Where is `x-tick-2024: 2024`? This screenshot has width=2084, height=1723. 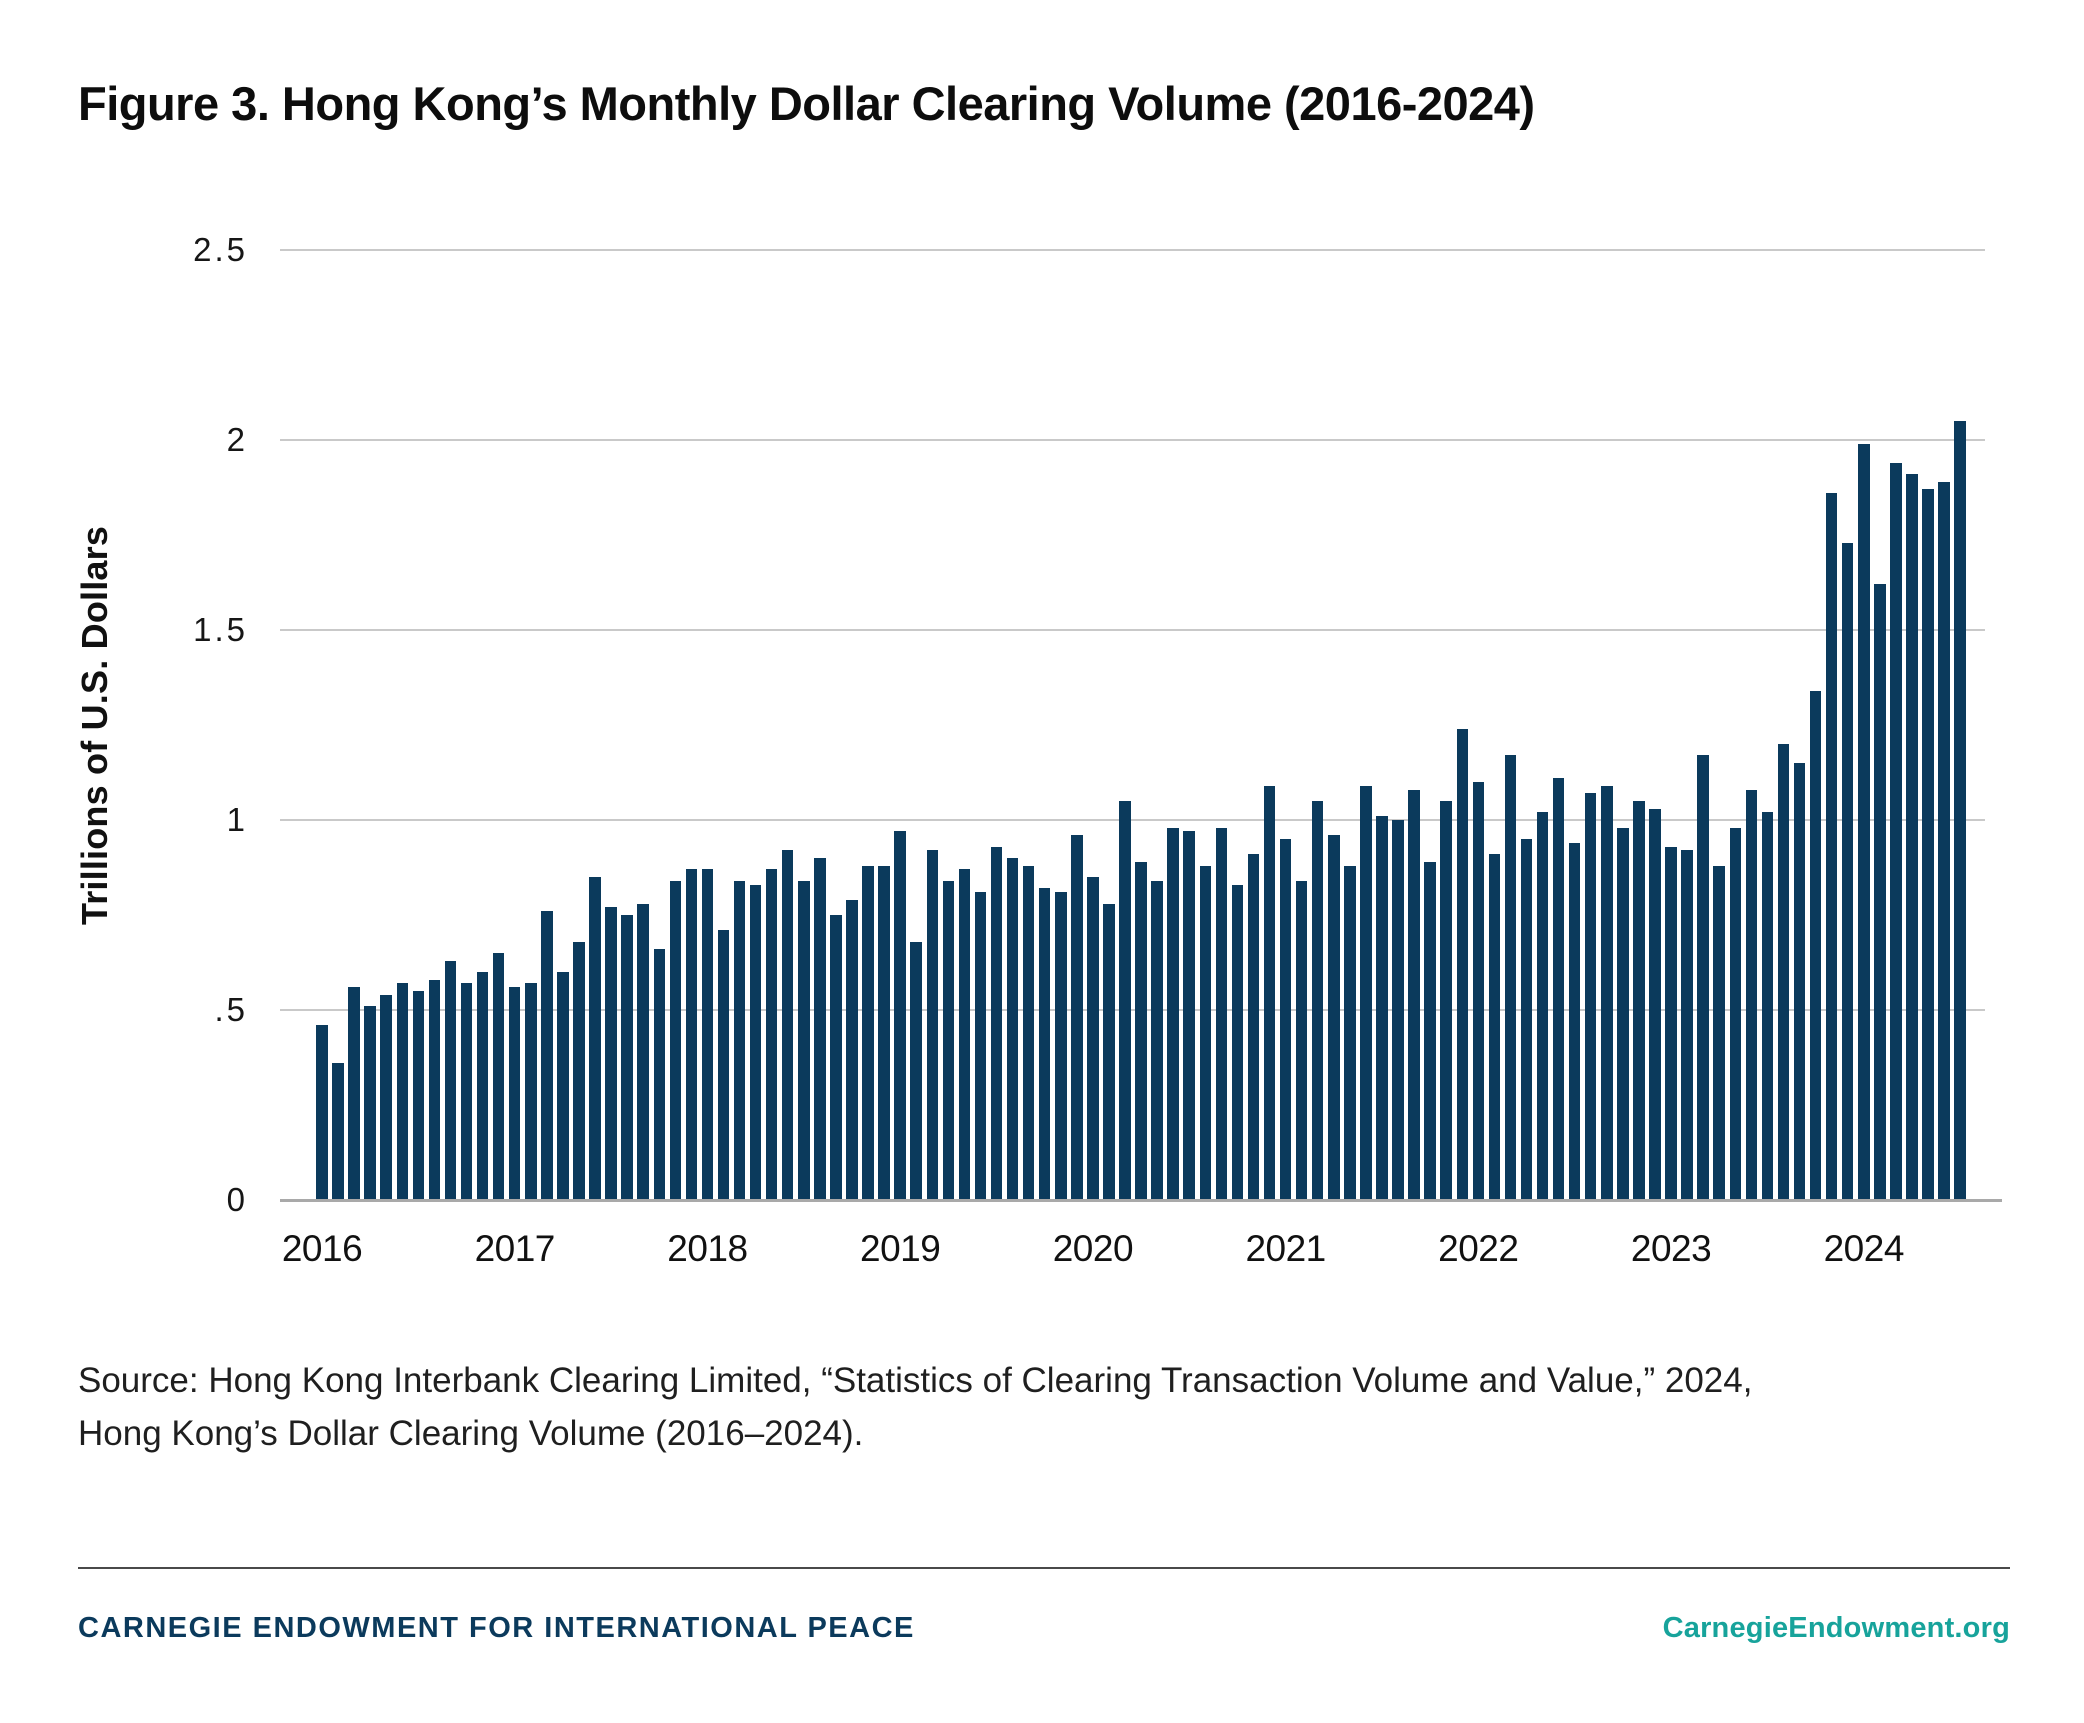 x-tick-2024: 2024 is located at coordinates (1864, 1248).